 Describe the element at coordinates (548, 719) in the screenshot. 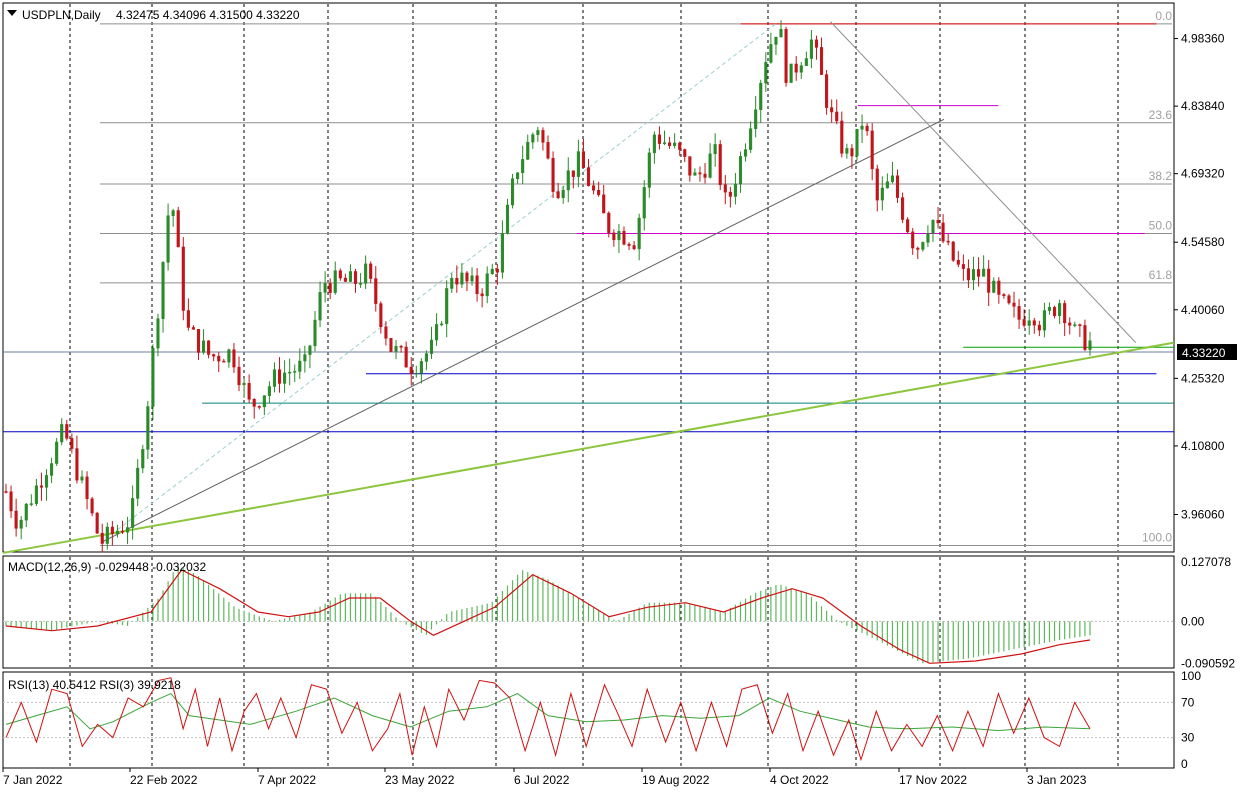

I see `rsi3-line` at that location.